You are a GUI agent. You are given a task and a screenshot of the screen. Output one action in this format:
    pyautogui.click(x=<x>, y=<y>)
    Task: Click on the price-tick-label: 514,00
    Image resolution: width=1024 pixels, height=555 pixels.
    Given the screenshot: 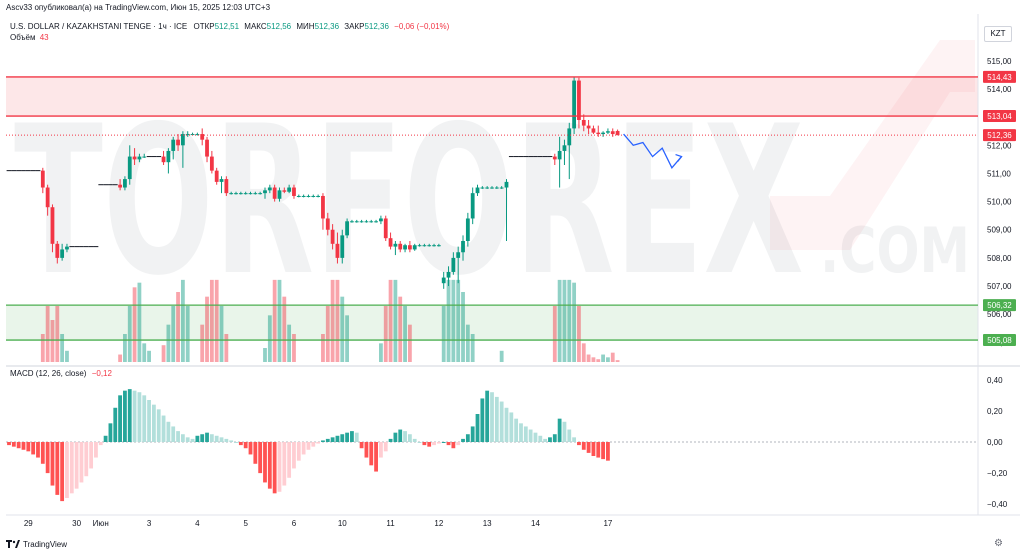 What is the action you would take?
    pyautogui.click(x=999, y=89)
    